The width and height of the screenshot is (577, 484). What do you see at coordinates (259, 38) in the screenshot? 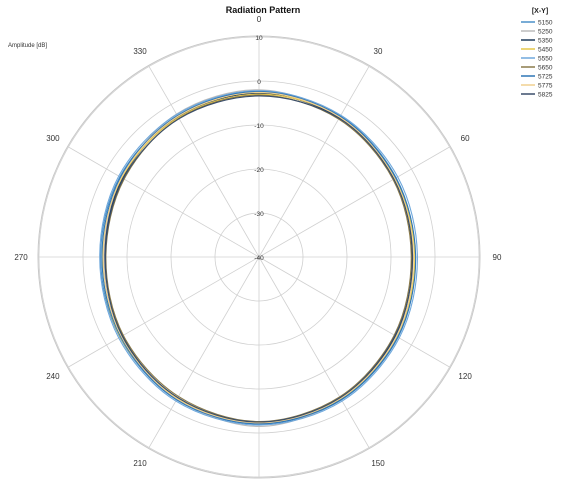
I see `radial-tick-label: 10` at bounding box center [259, 38].